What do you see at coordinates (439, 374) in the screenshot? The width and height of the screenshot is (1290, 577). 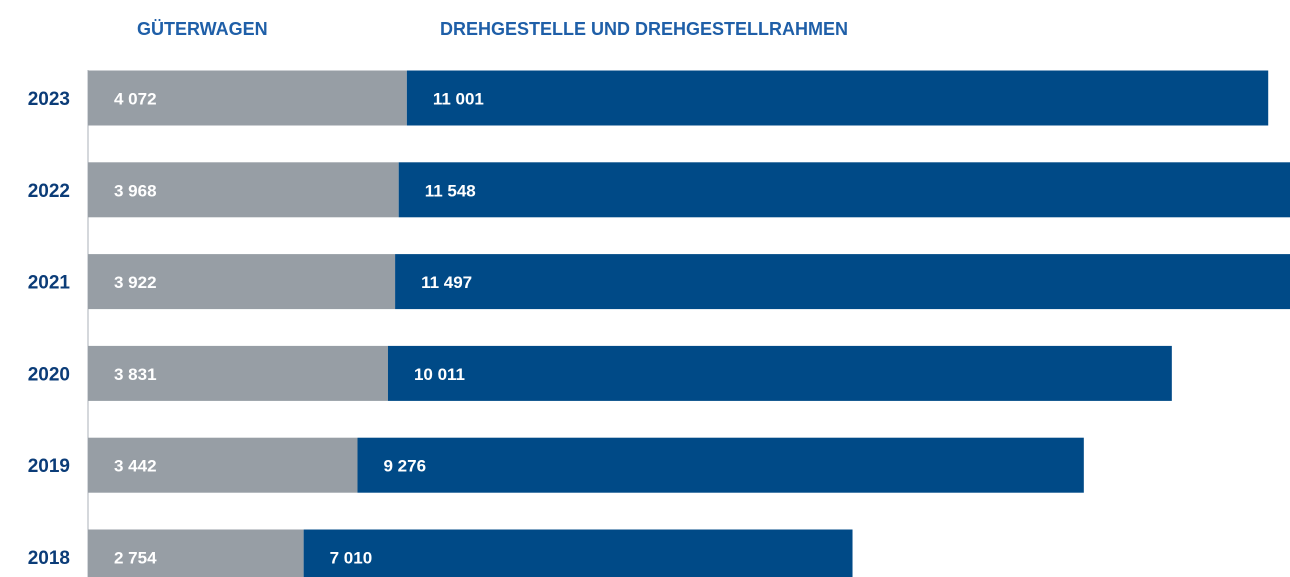 I see `value-label: 10 011` at bounding box center [439, 374].